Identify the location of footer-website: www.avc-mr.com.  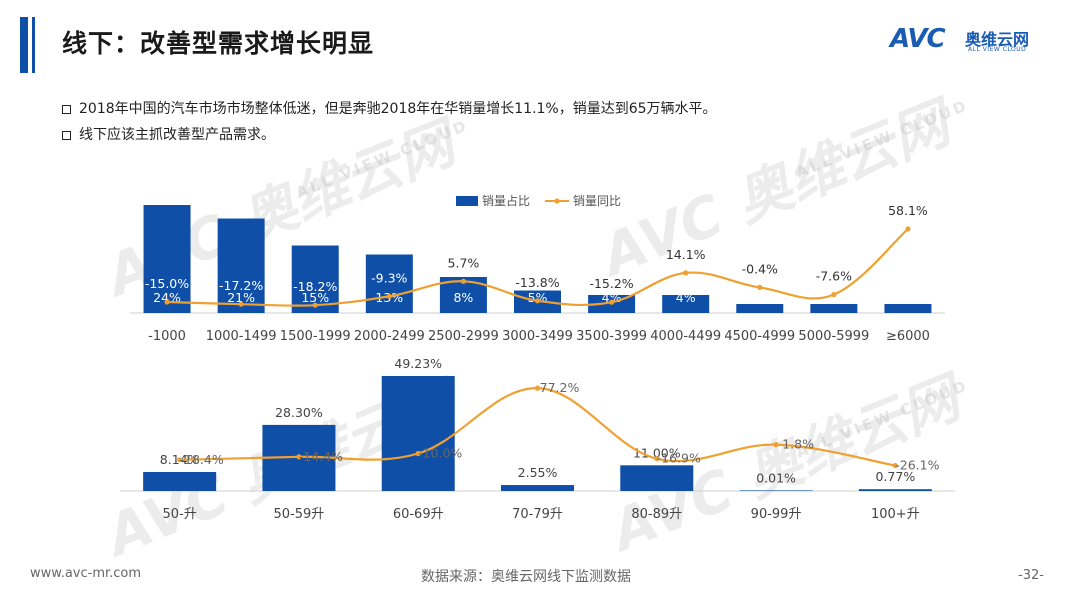
(86, 573).